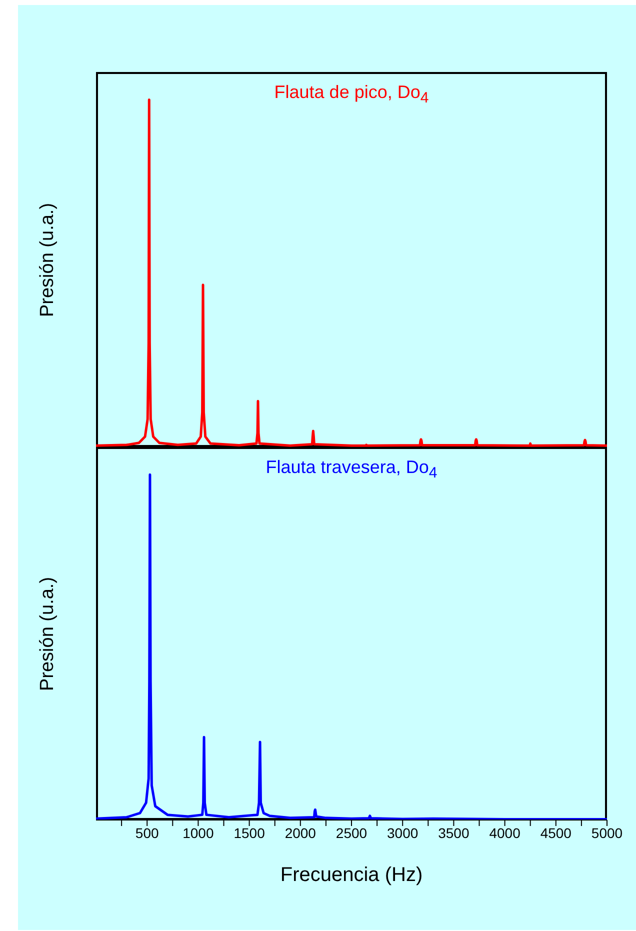 This screenshot has height=931, width=636. Describe the element at coordinates (198, 832) in the screenshot. I see `x-tick-label: 1000` at that location.